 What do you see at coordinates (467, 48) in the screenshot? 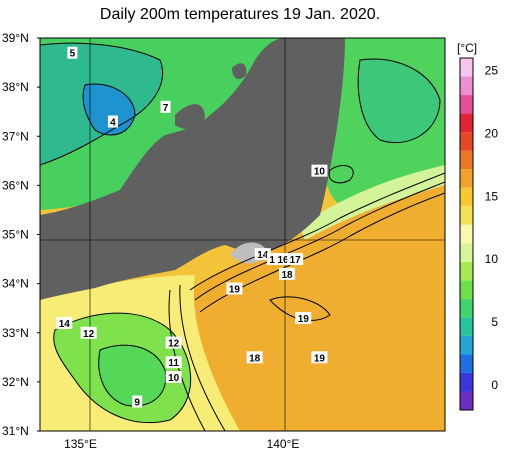
I see `colorbar-unit: [°C]` at bounding box center [467, 48].